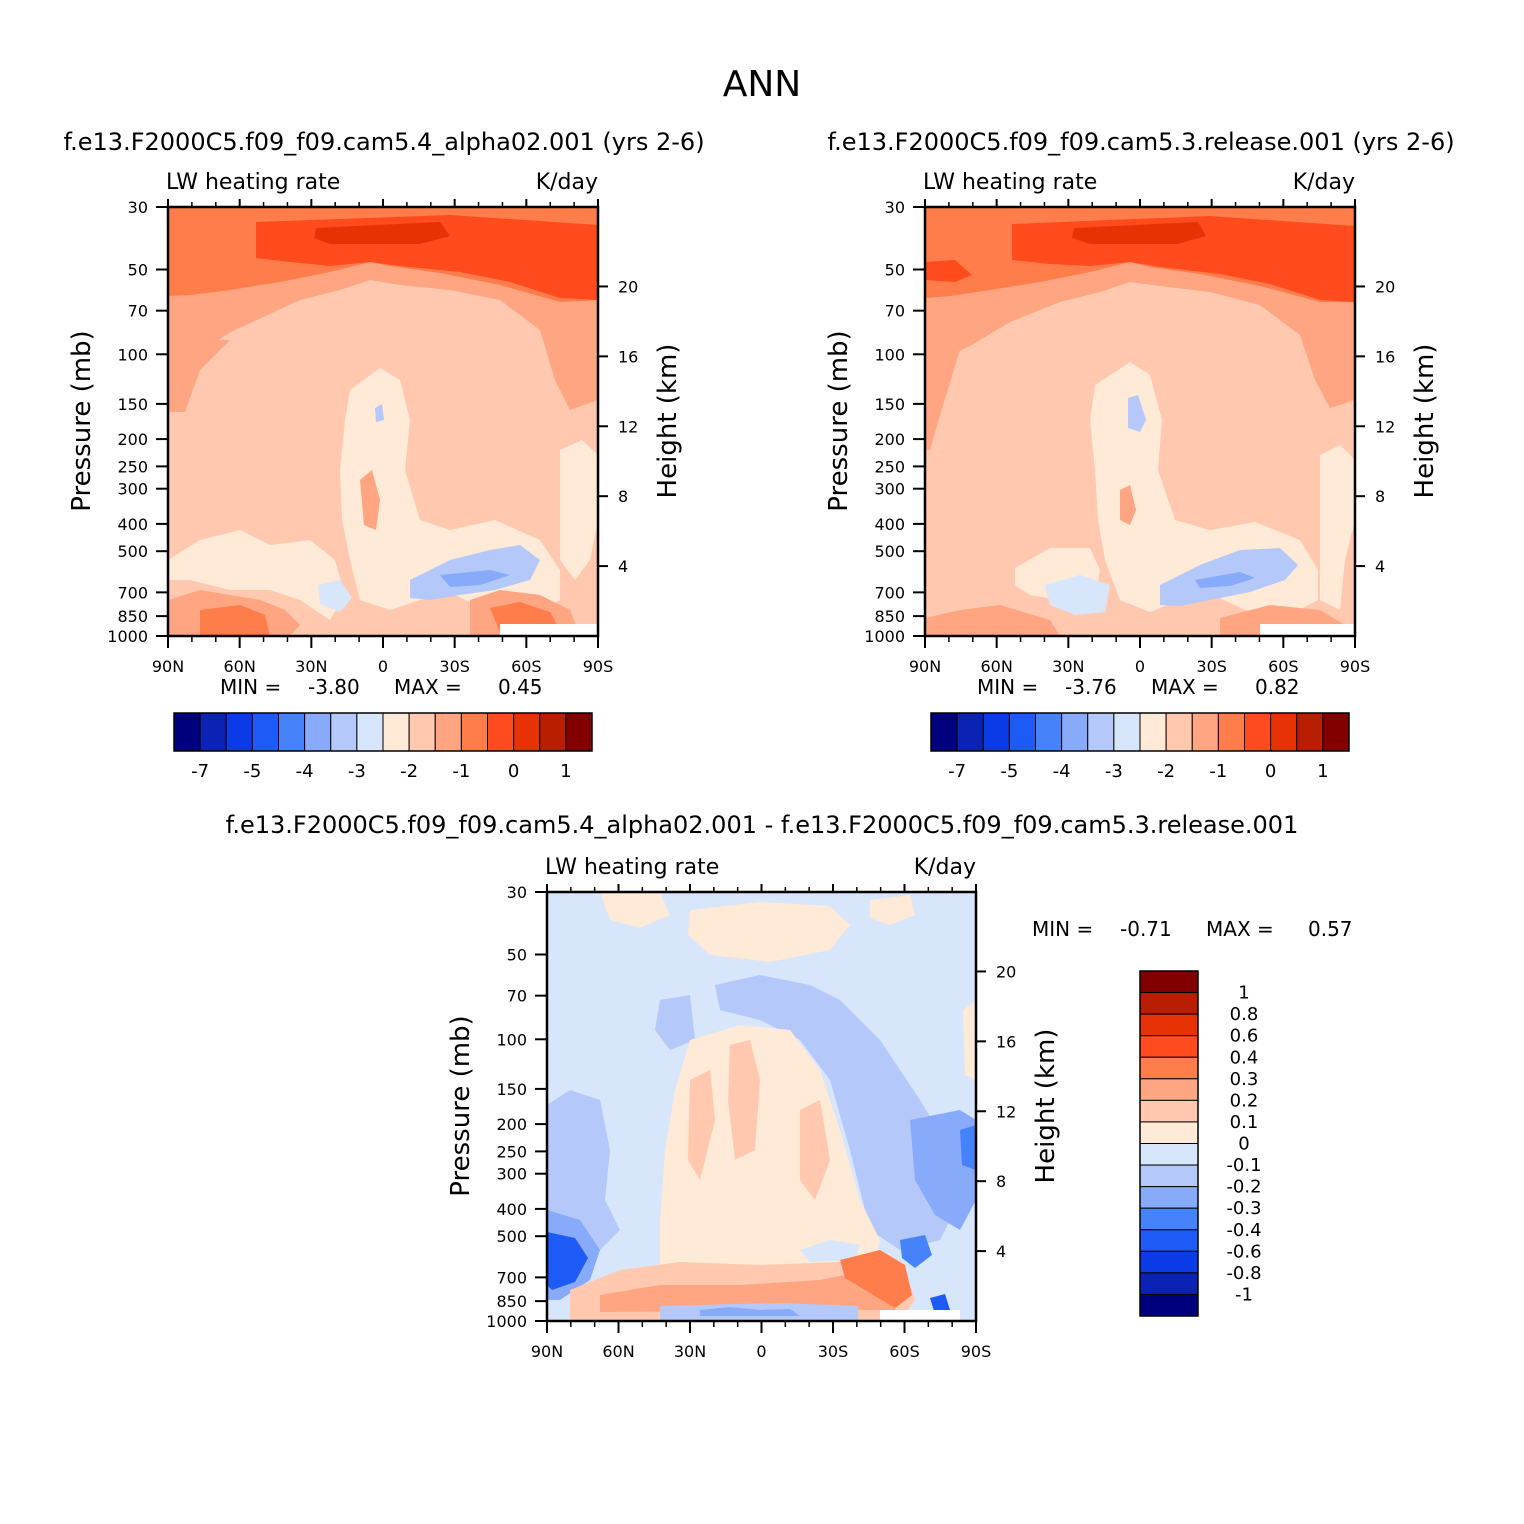 This screenshot has width=1524, height=1524. Describe the element at coordinates (1244, 1100) in the screenshot. I see `colorbar-label: 0.2` at that location.